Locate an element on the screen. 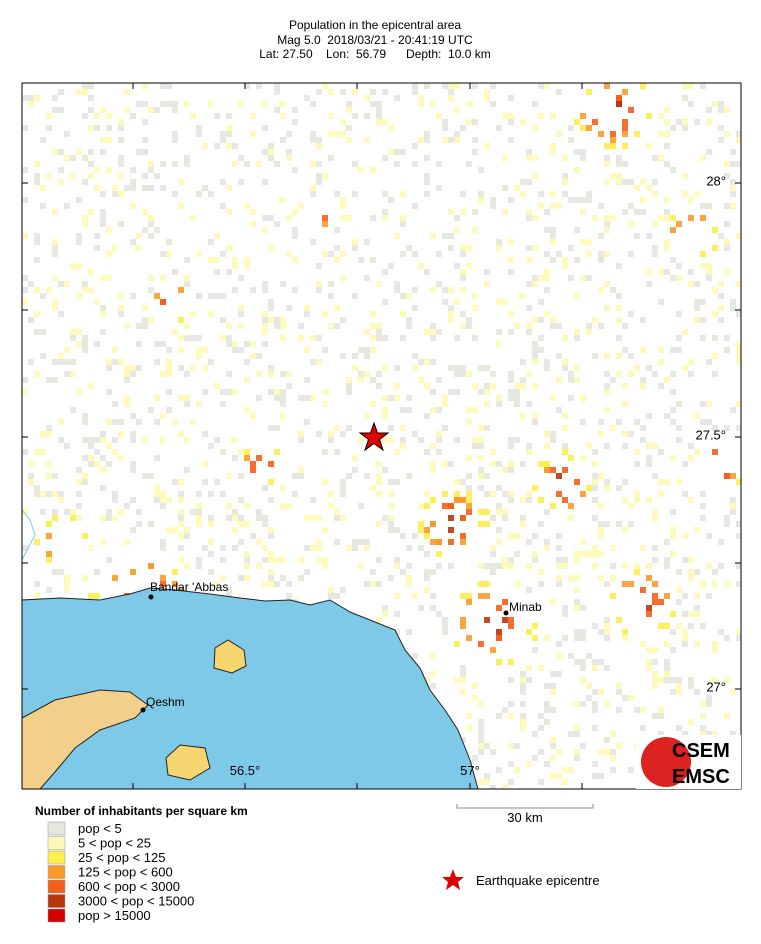  legend-swatch is located at coordinates (56, 857).